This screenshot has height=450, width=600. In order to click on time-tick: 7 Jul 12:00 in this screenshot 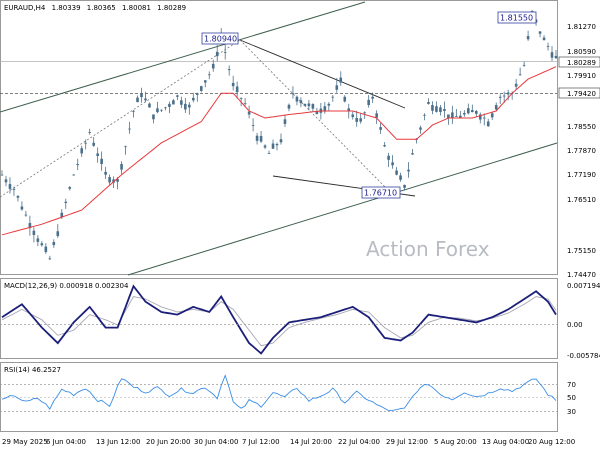, I will do `click(261, 442)`.